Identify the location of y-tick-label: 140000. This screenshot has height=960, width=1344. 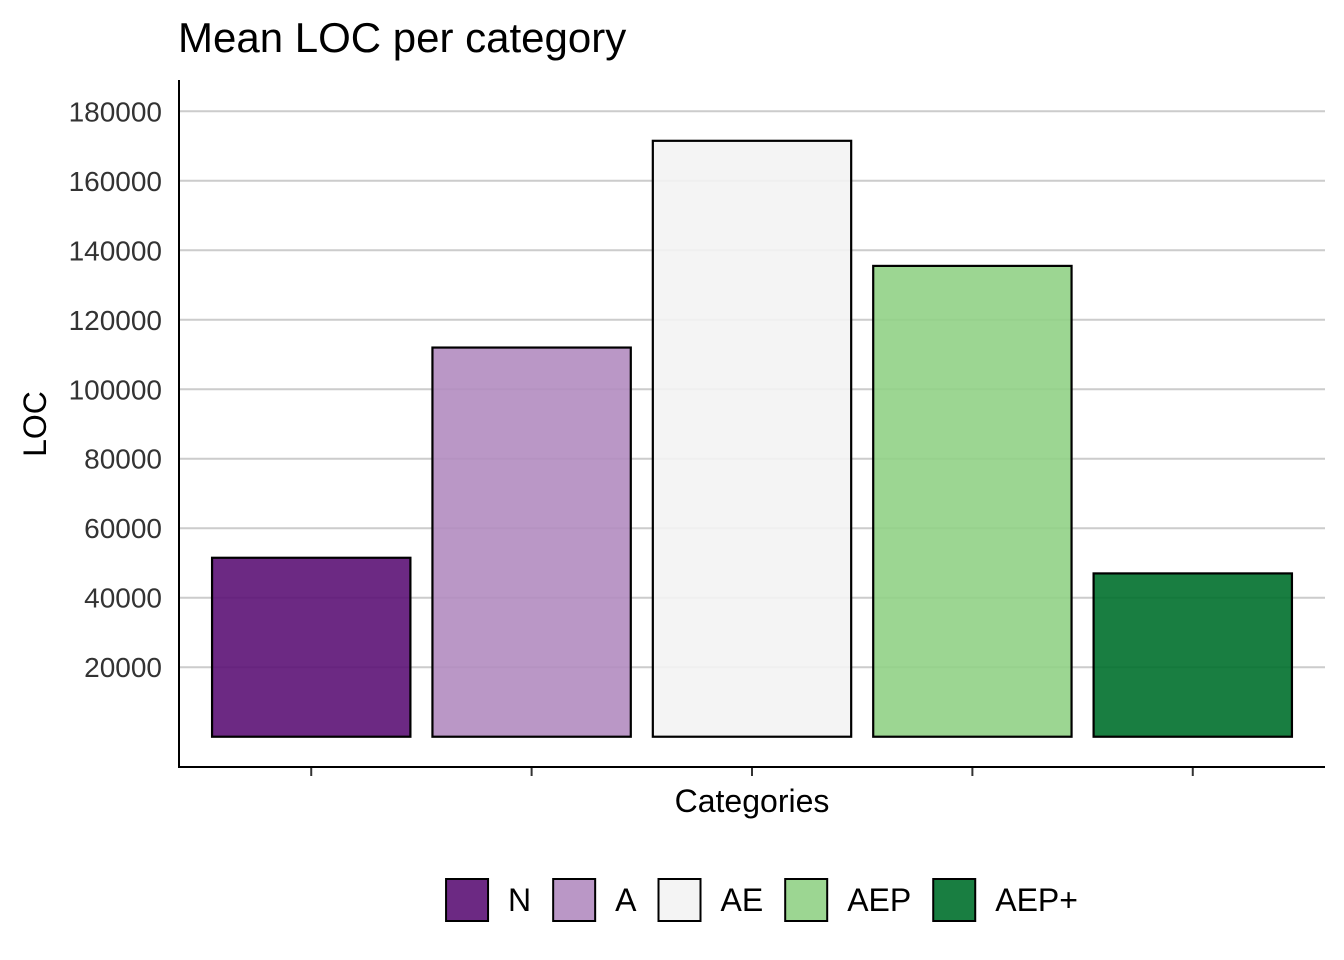
(115, 250).